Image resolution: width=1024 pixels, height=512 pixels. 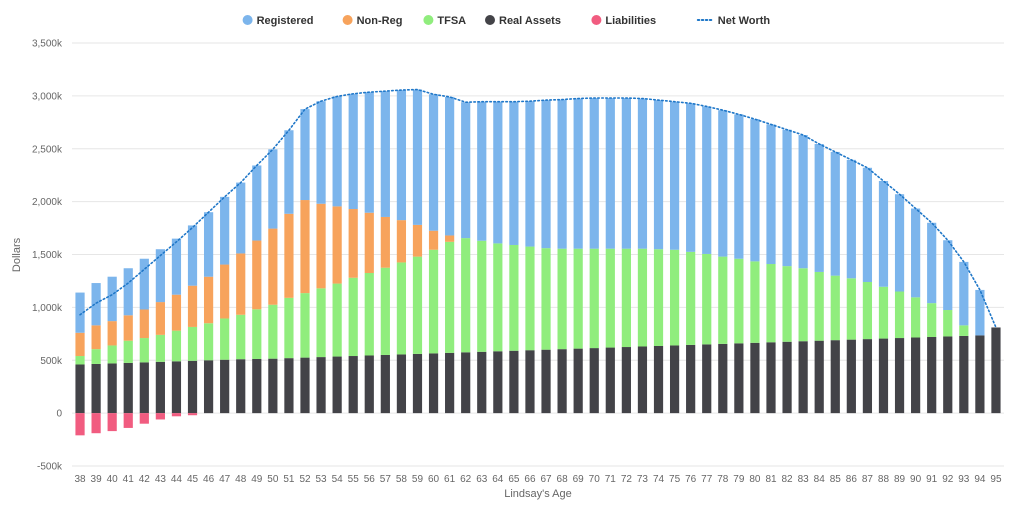 I want to click on legend-item: Liabilities, so click(x=623, y=21).